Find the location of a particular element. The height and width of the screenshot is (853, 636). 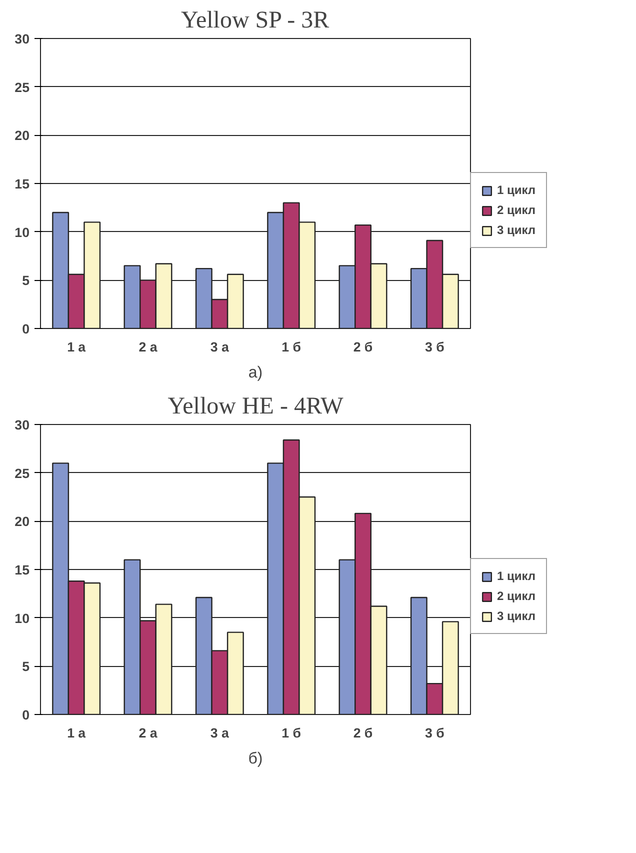

chart-title: Yellow HE - 4RW is located at coordinates (256, 407).